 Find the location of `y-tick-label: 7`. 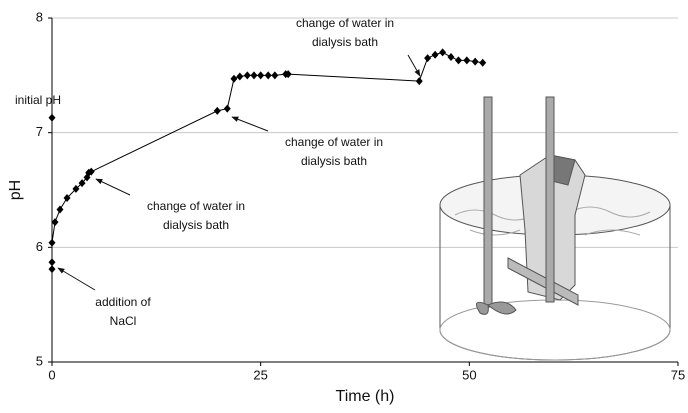

y-tick-label: 7 is located at coordinates (39, 131).